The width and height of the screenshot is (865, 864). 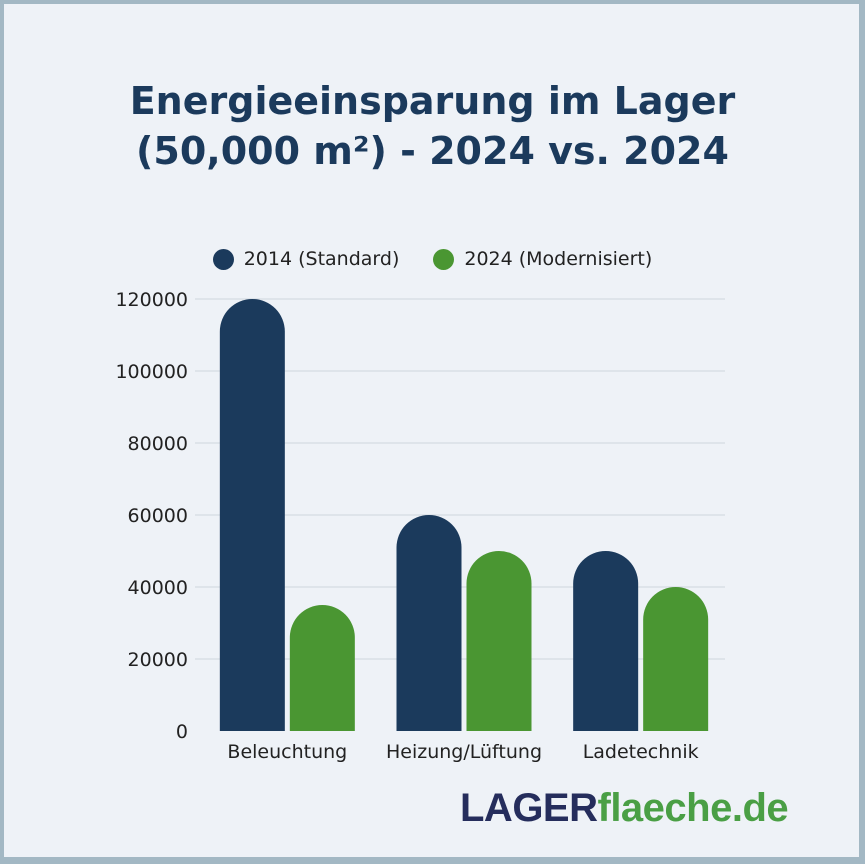 What do you see at coordinates (432, 151) in the screenshot?
I see `title-line-2: (50,000 m²) - 2024 vs. 2024` at bounding box center [432, 151].